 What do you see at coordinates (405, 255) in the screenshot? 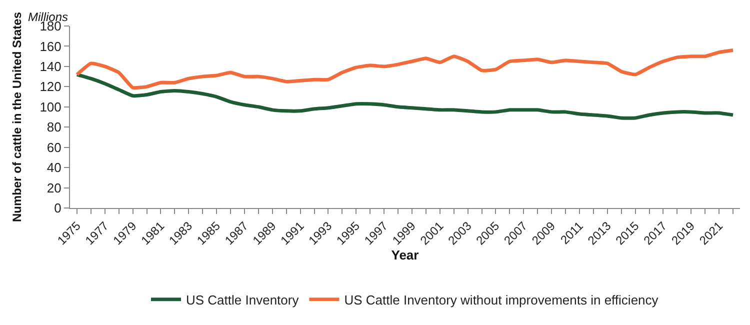
I see `x-axis-title: Year` at bounding box center [405, 255].